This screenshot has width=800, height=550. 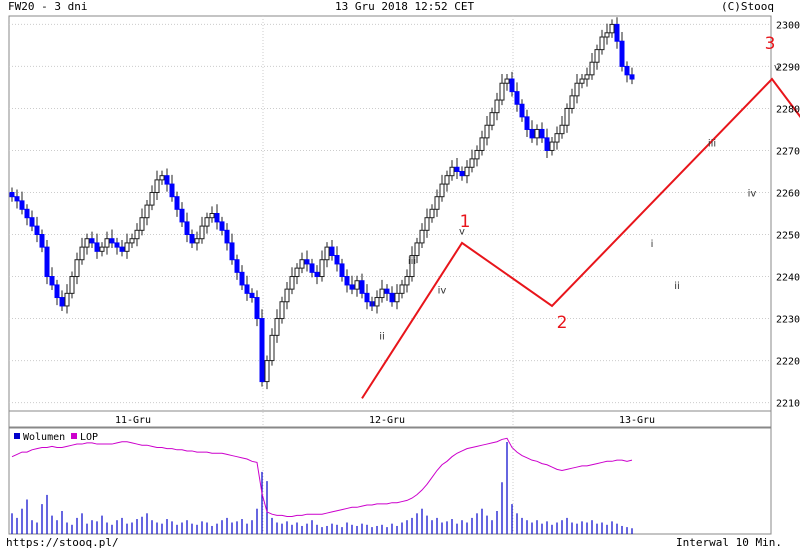 What do you see at coordinates (89, 437) in the screenshot?
I see `legend-label: LOP` at bounding box center [89, 437].